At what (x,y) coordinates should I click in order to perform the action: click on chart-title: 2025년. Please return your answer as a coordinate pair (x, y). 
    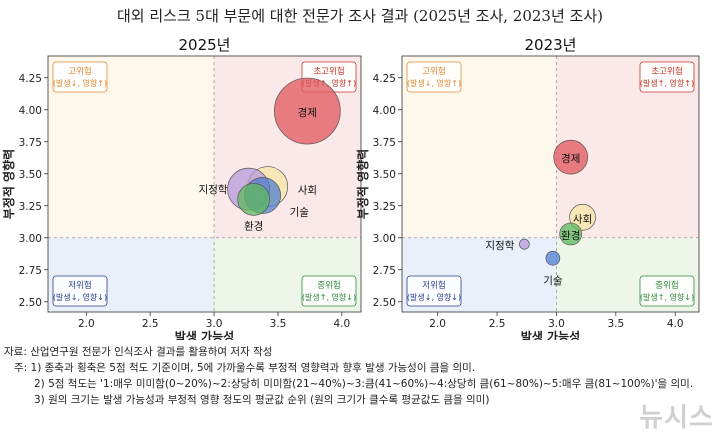
    Looking at the image, I should click on (205, 45).